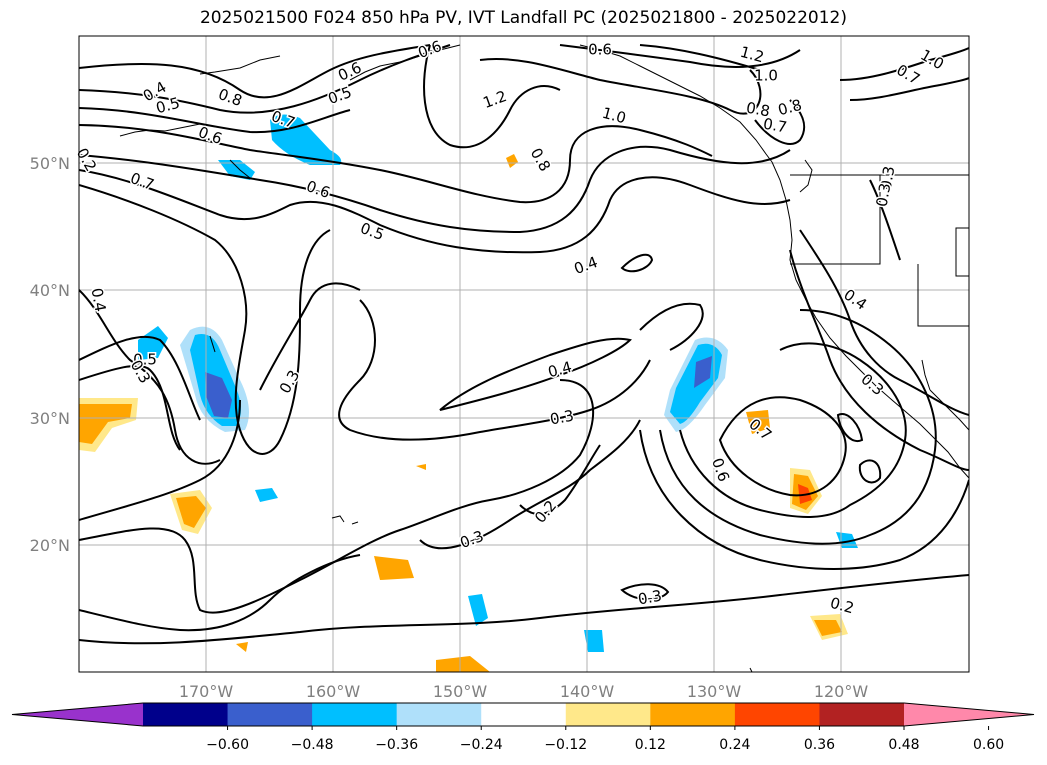 The height and width of the screenshot is (765, 1047). What do you see at coordinates (969, 714) in the screenshot?
I see `colorbar-extend-high` at bounding box center [969, 714].